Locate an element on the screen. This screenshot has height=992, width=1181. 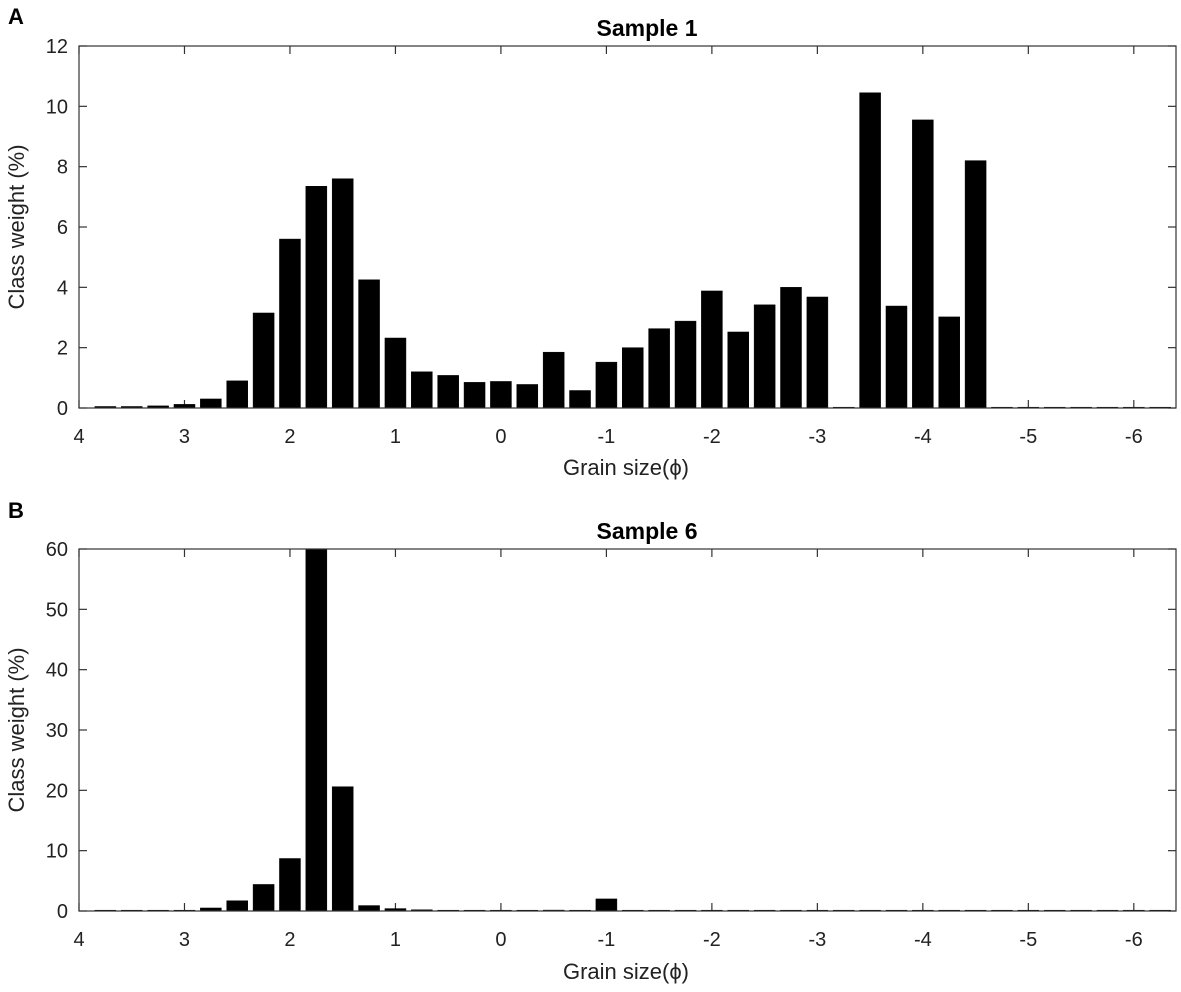
panel-a-x-tick-label: -6 is located at coordinates (1134, 437).